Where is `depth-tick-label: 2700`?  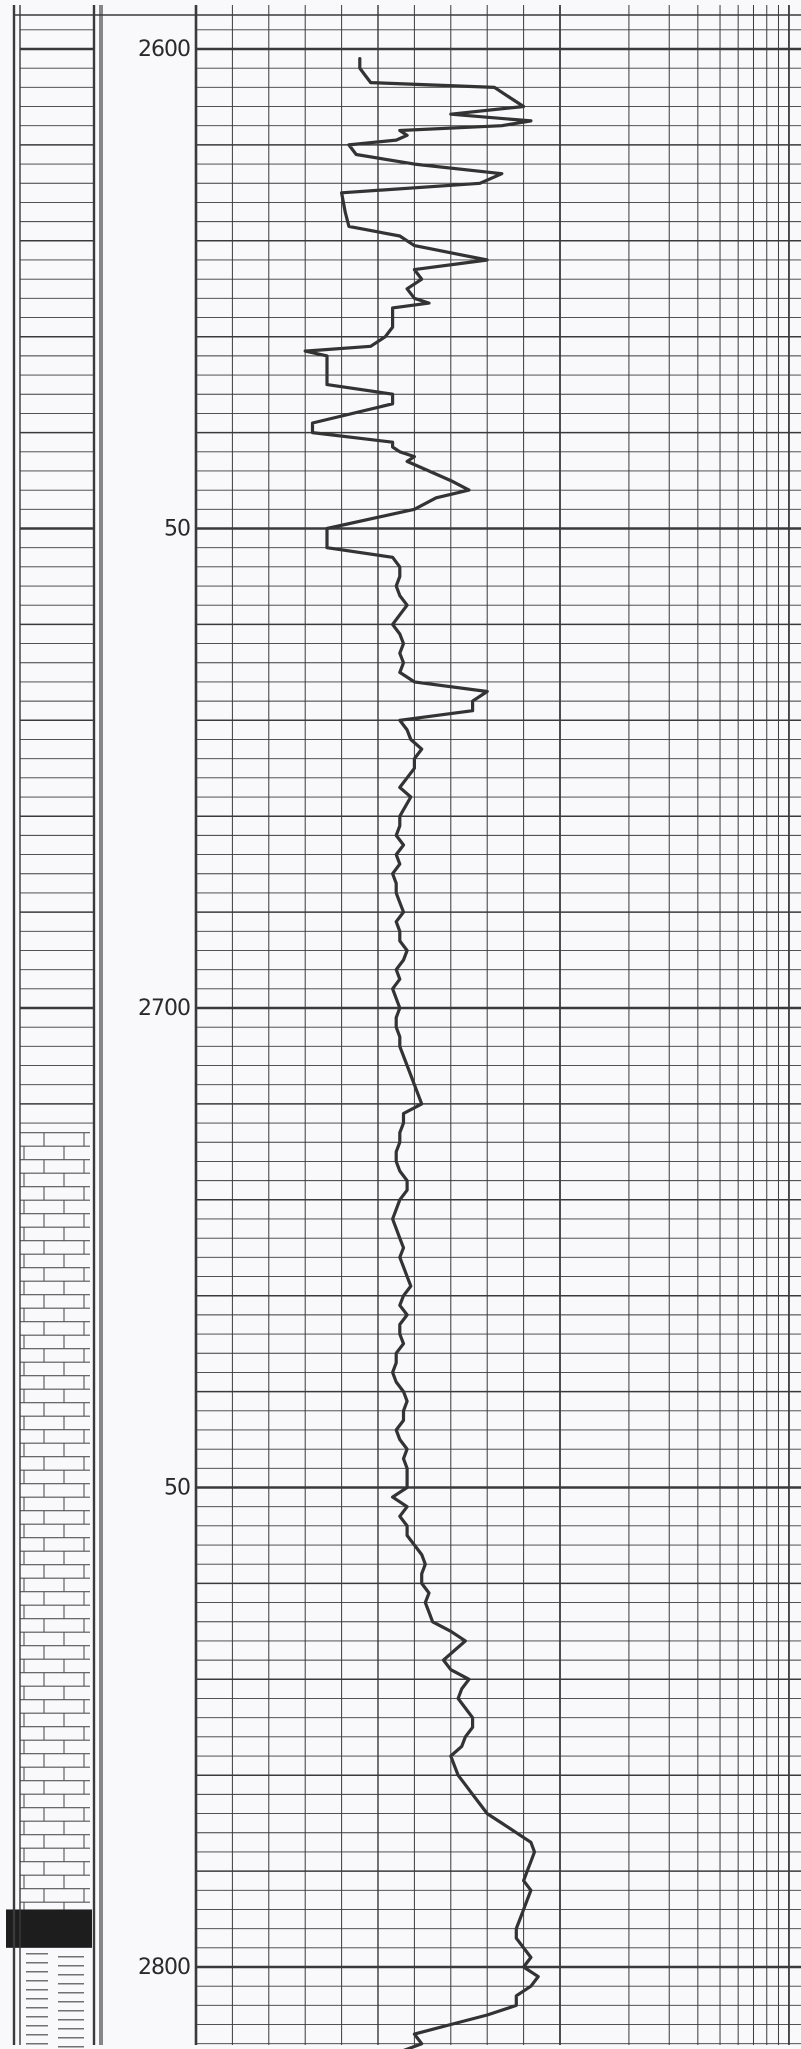 depth-tick-label: 2700 is located at coordinates (164, 1008).